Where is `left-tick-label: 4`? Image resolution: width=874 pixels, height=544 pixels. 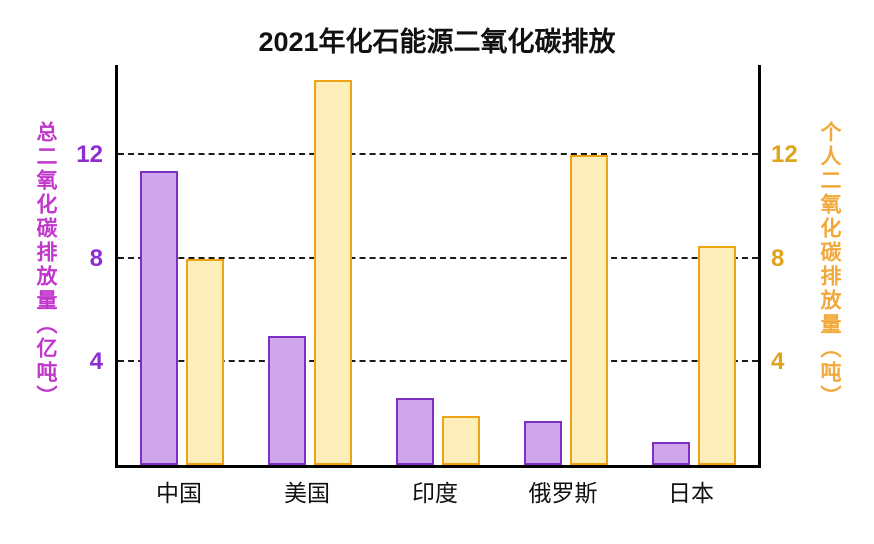 left-tick-label: 4 is located at coordinates (96, 361).